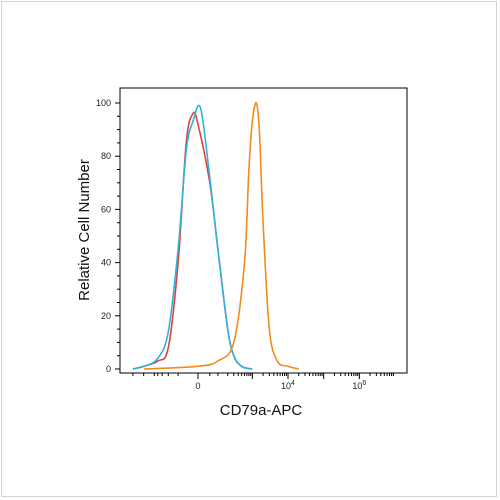  What do you see at coordinates (108, 369) in the screenshot?
I see `y-tick-label: 0` at bounding box center [108, 369].